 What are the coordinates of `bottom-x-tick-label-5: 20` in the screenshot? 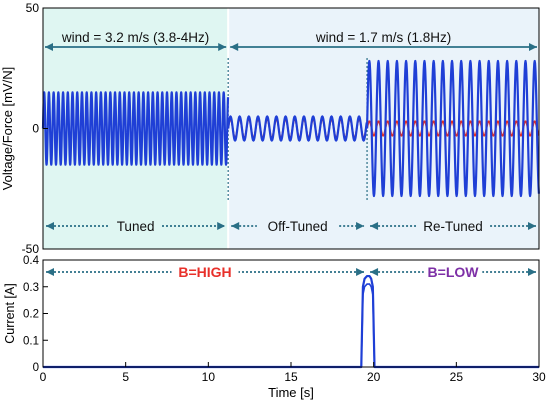 It's located at (374, 377).